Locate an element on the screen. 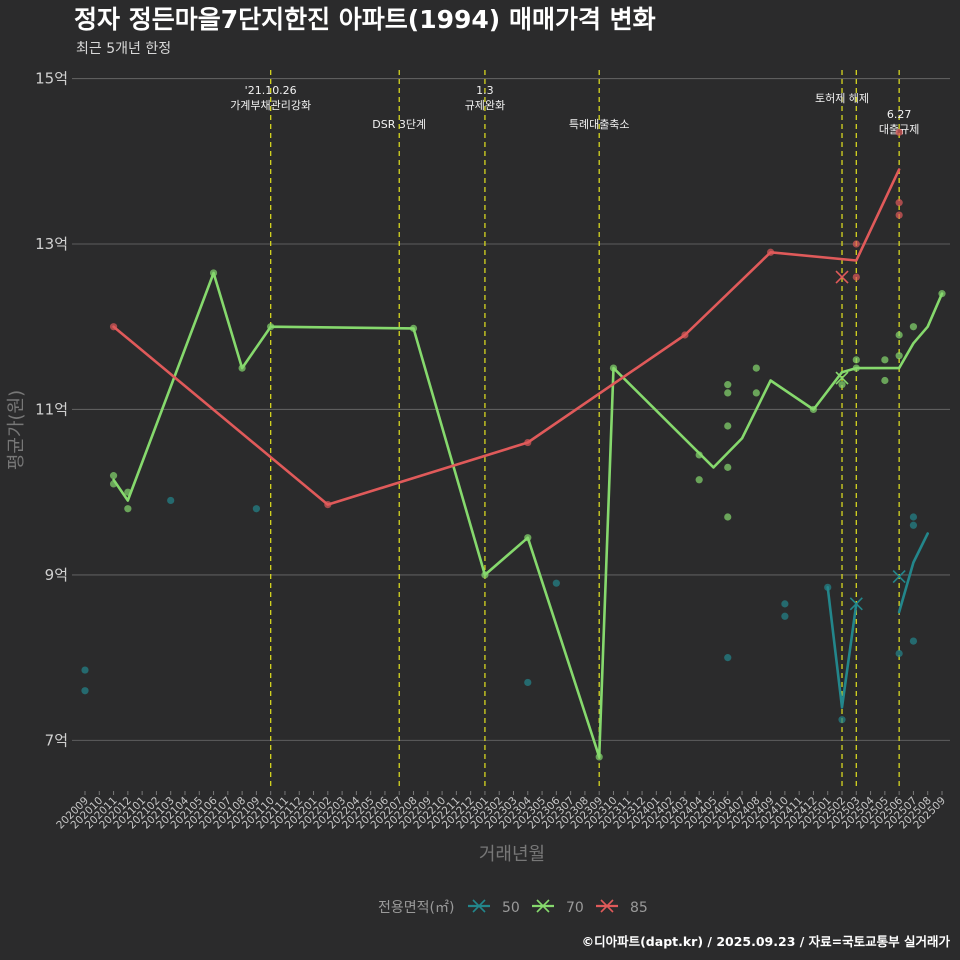 The width and height of the screenshot is (960, 960). legend-title: 전용면적(㎡) is located at coordinates (416, 908).